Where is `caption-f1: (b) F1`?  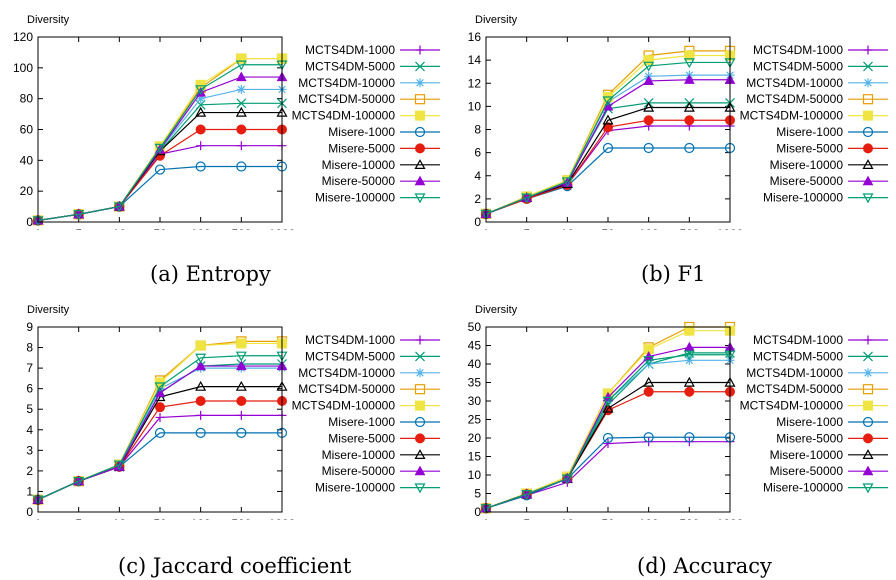 caption-f1: (b) F1 is located at coordinates (673, 274).